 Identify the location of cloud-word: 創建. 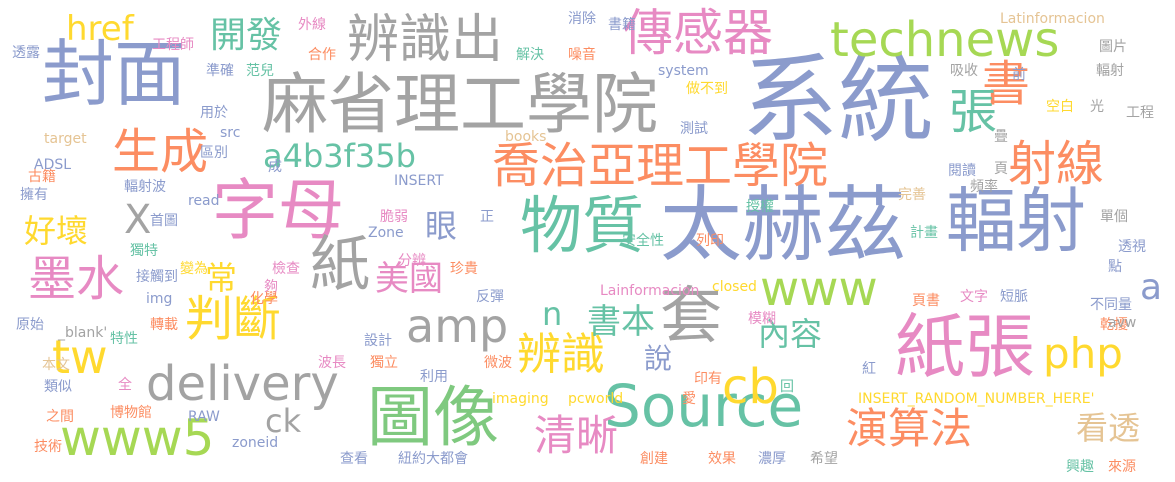
(654, 459).